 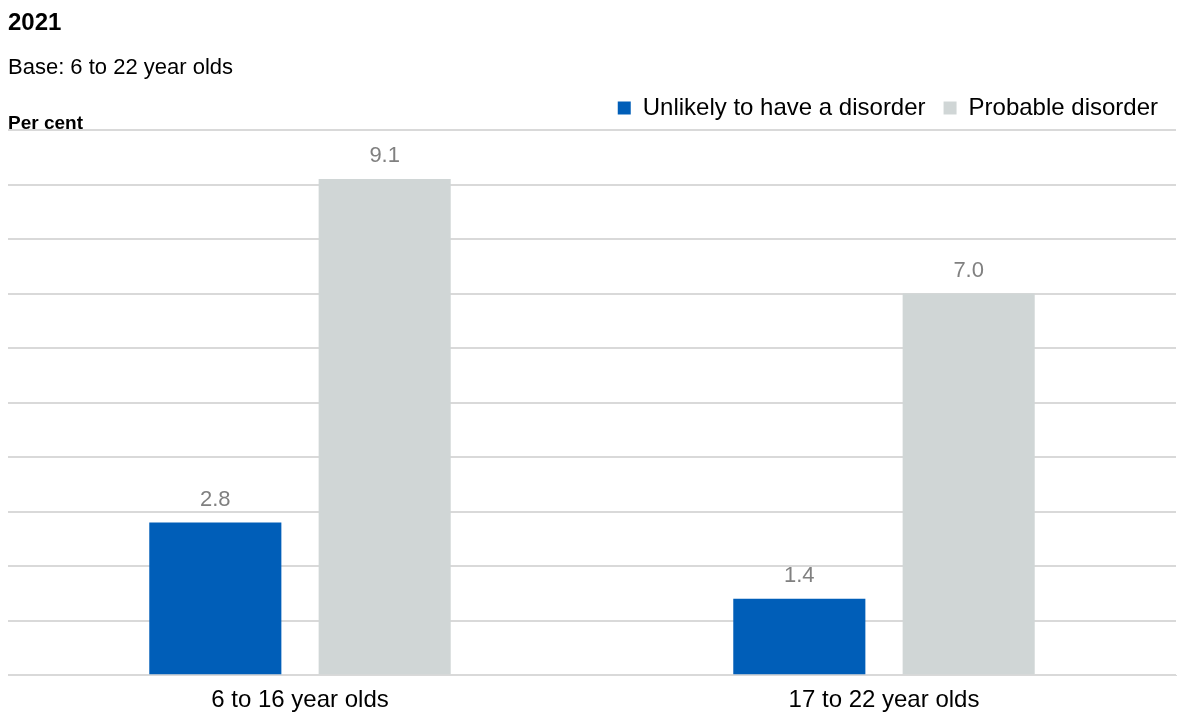 What do you see at coordinates (884, 699) in the screenshot?
I see `x-tick-label: 17 to 22 year olds` at bounding box center [884, 699].